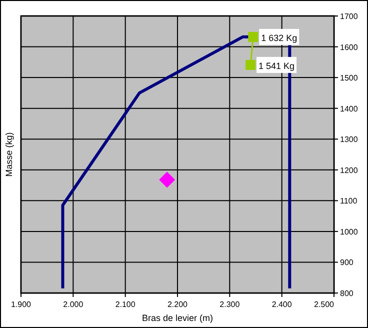 The image size is (368, 328). What do you see at coordinates (125, 304) in the screenshot?
I see `x-tick-label: 2.100` at bounding box center [125, 304].